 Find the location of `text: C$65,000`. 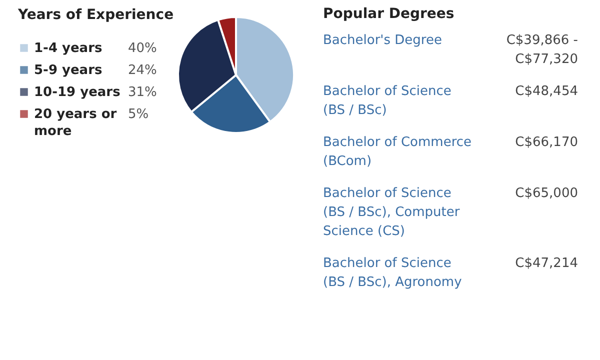

text: C$65,000 is located at coordinates (546, 193).